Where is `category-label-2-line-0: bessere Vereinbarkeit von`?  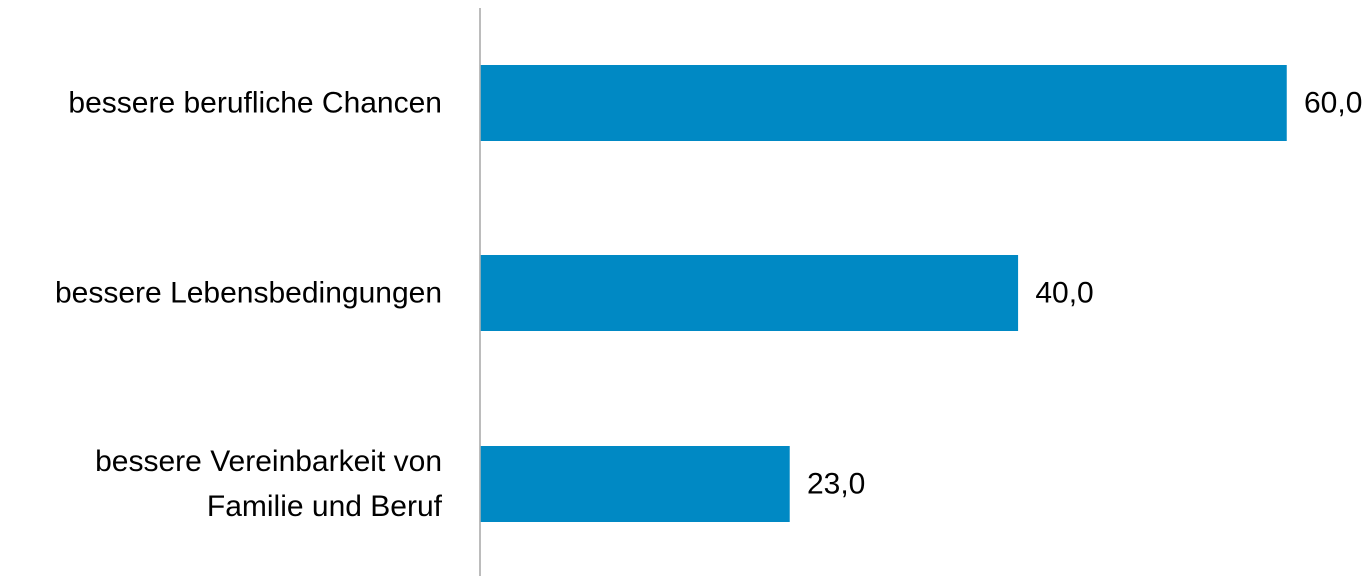 category-label-2-line-0: bessere Vereinbarkeit von is located at coordinates (268, 461).